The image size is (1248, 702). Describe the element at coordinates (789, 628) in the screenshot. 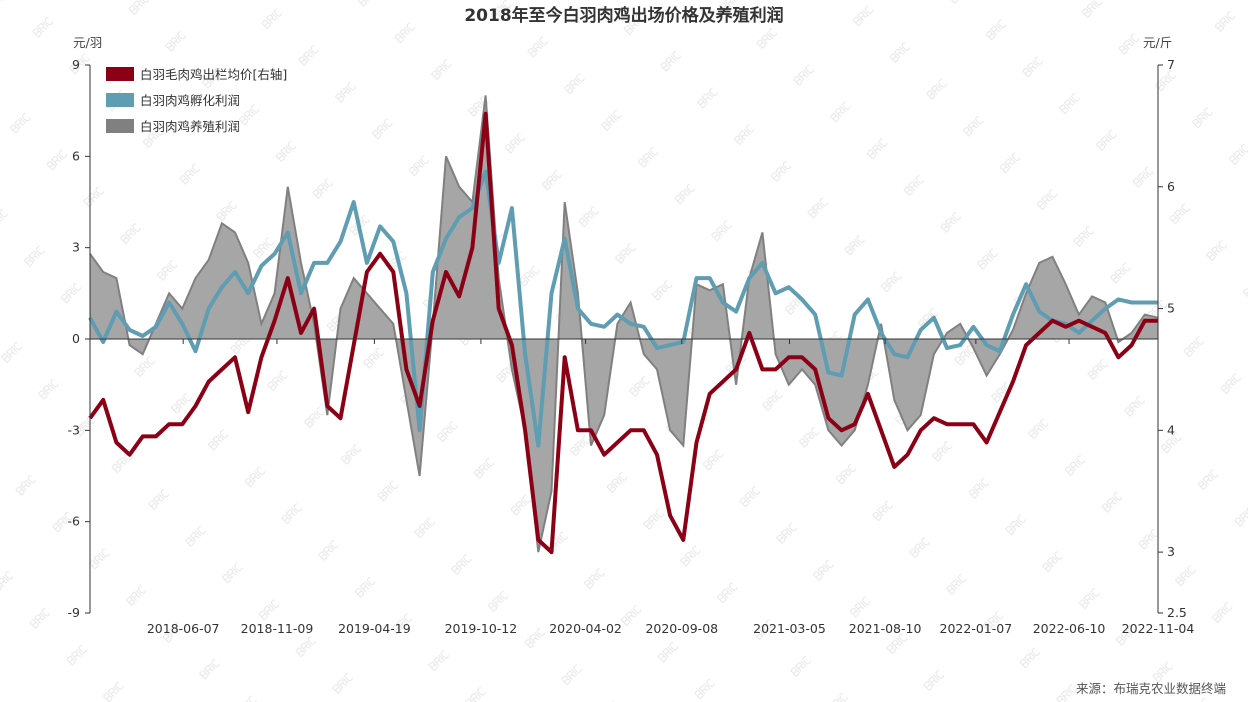

I see `x-axis-tick-label: 2021-03-05` at that location.